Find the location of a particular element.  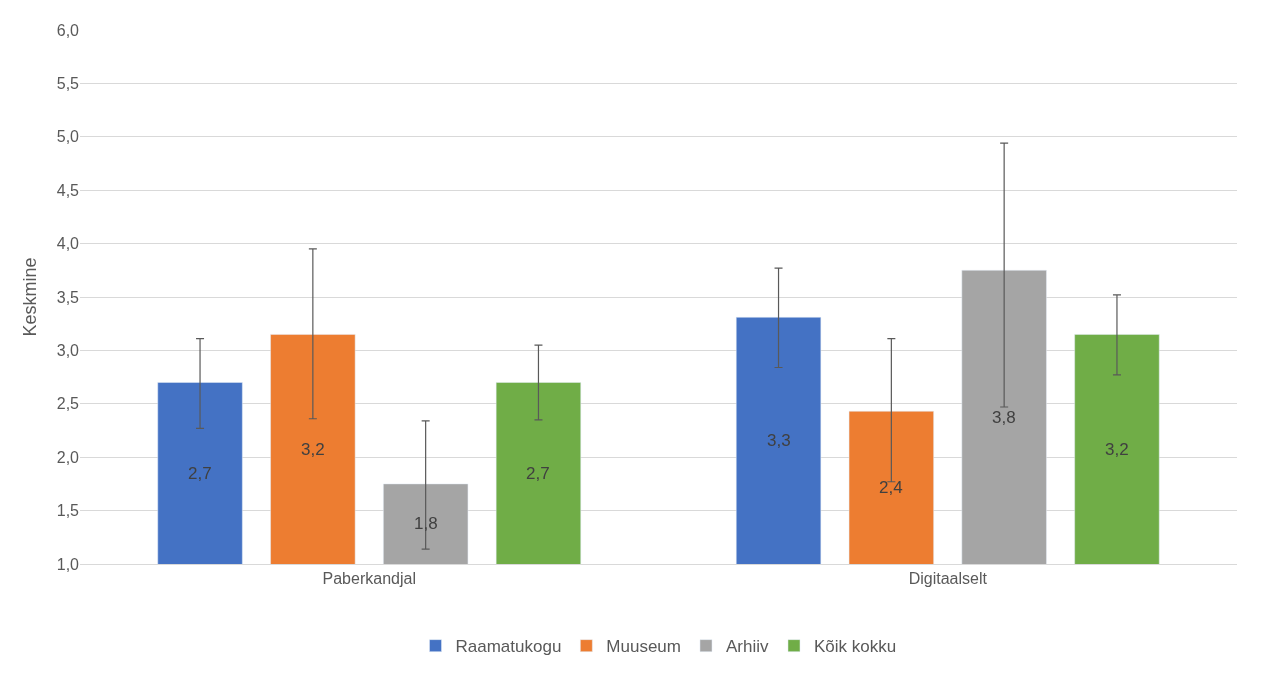

y-tick-label: 3,0 is located at coordinates (68, 350).